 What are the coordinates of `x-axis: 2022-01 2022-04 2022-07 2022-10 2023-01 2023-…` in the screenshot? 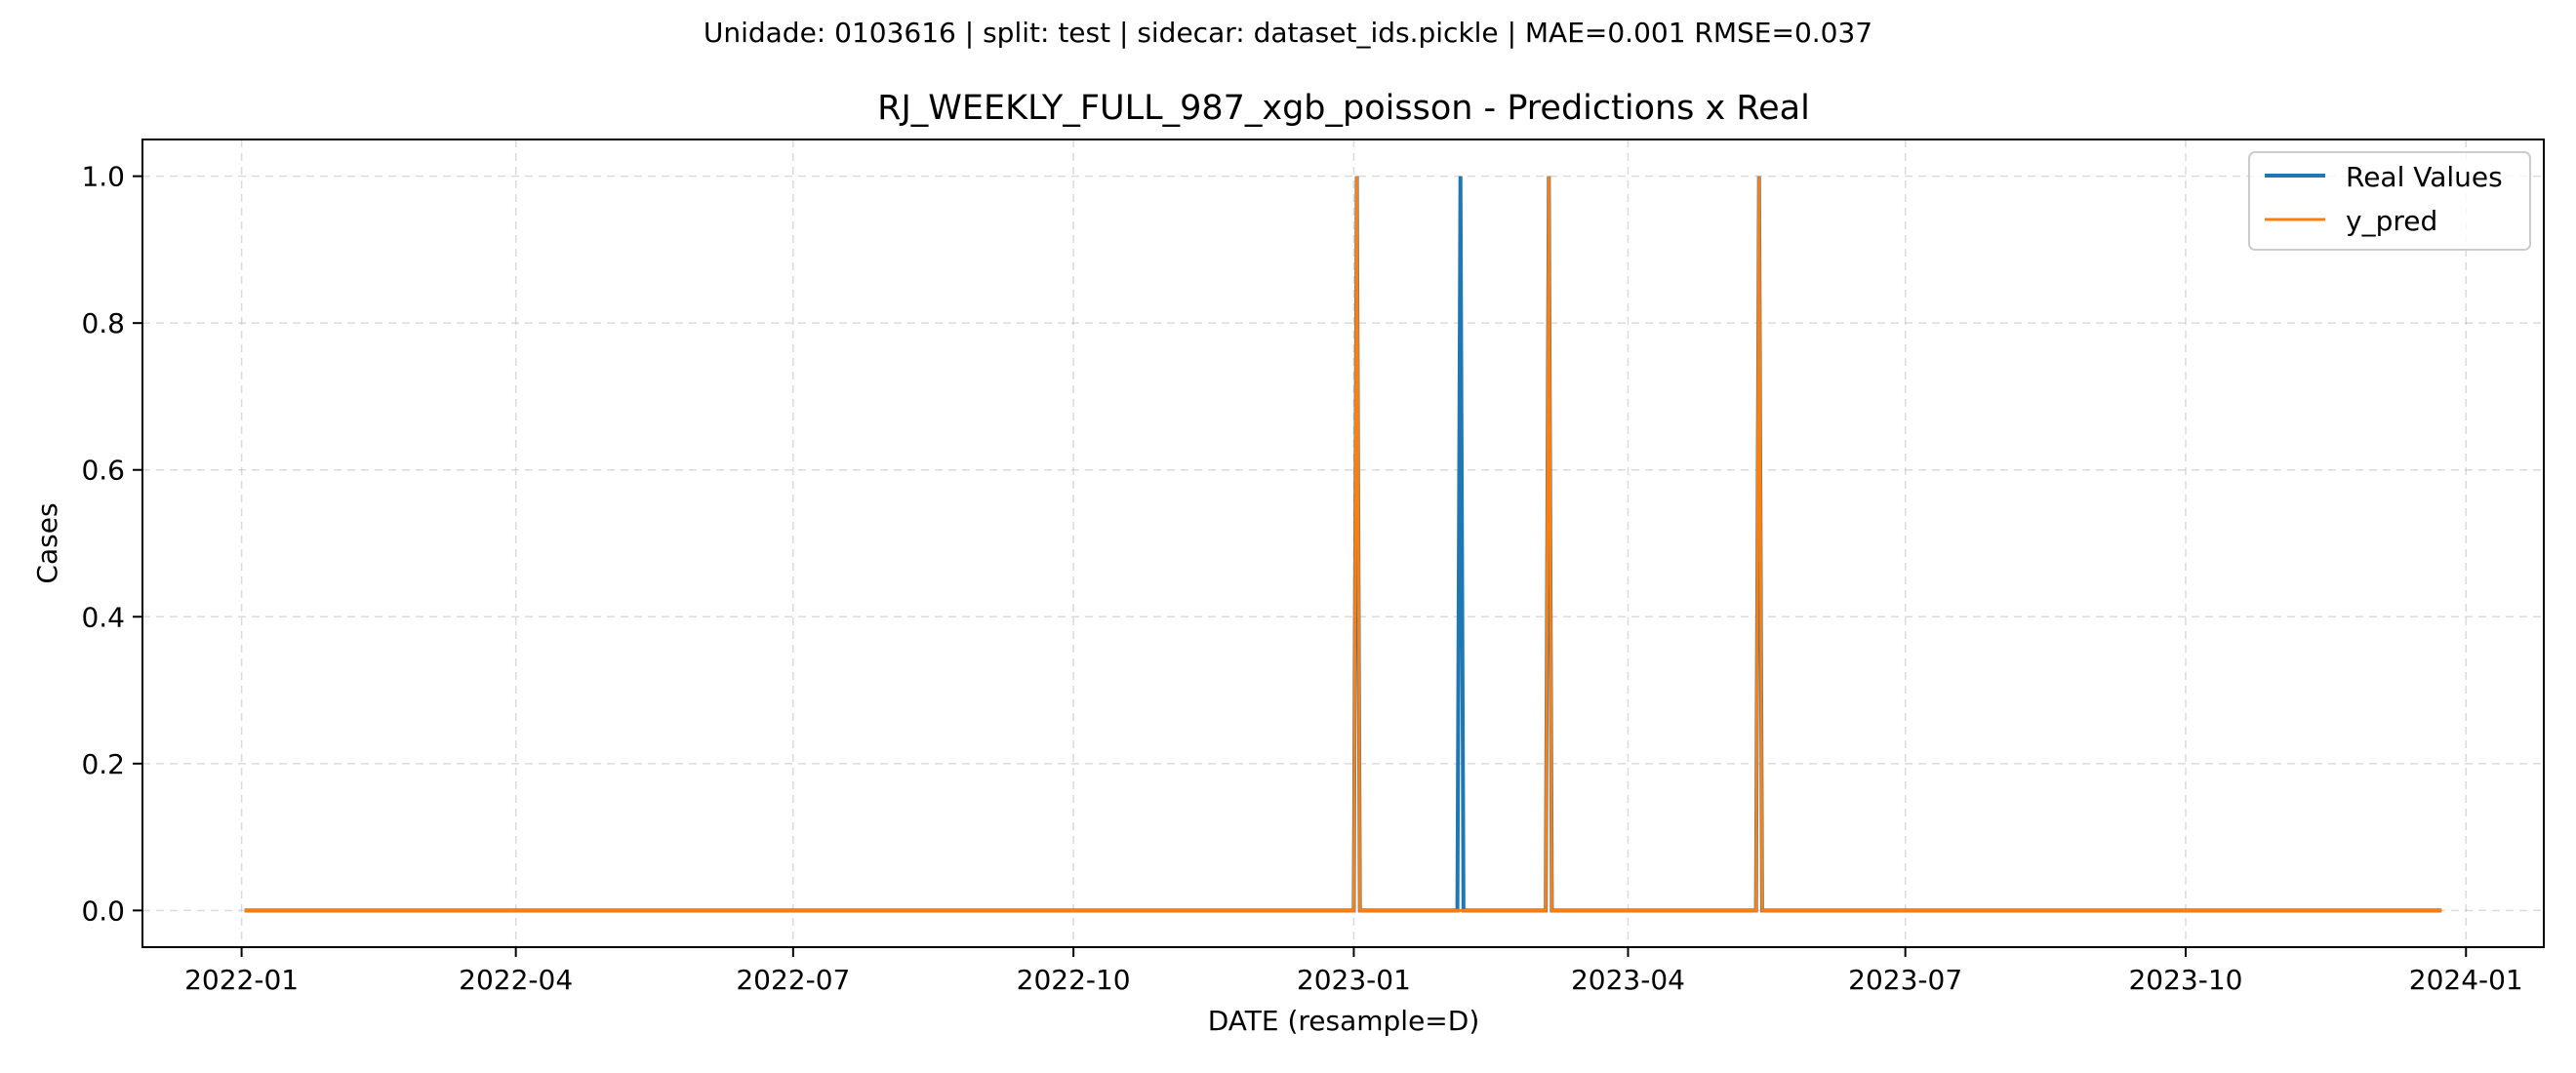 It's located at (1353, 971).